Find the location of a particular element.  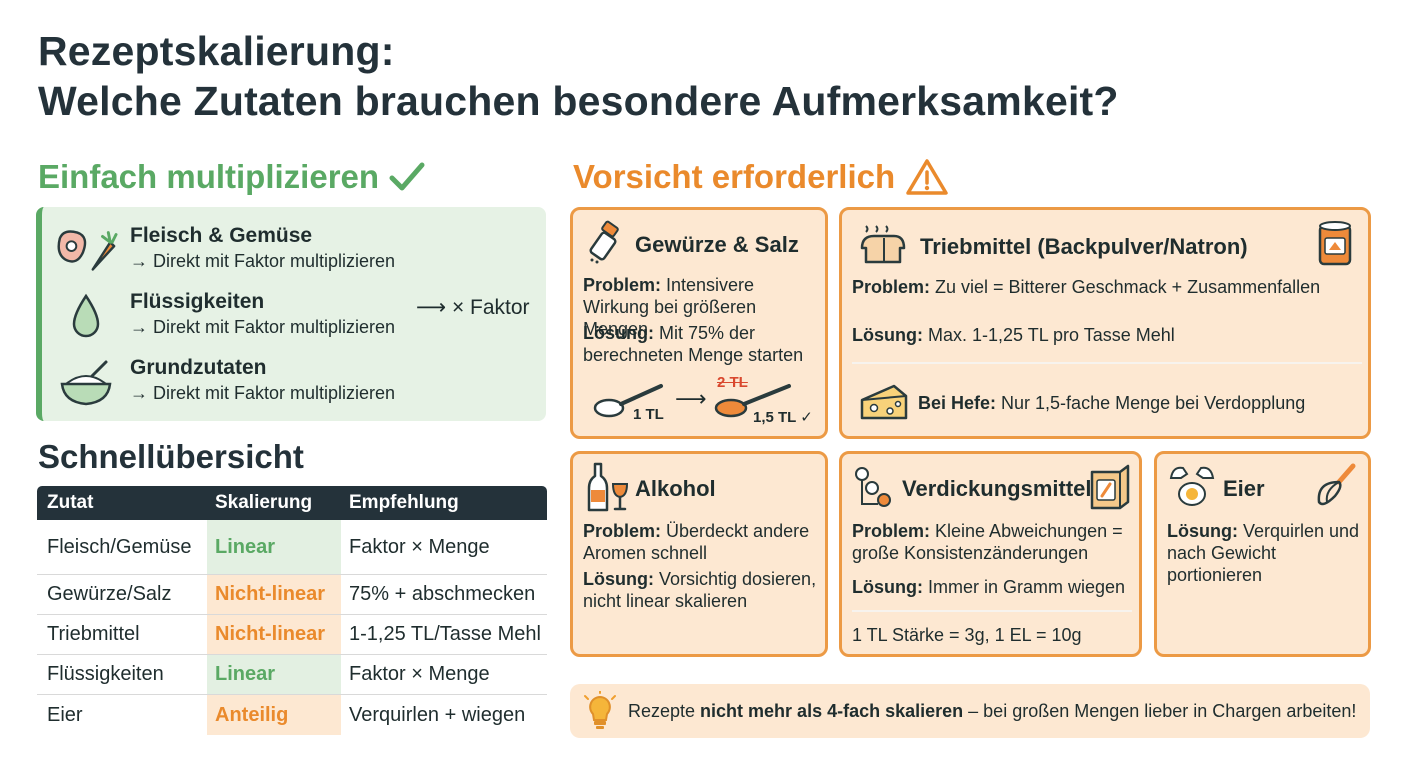

column-header: Empfehlung is located at coordinates (404, 502).